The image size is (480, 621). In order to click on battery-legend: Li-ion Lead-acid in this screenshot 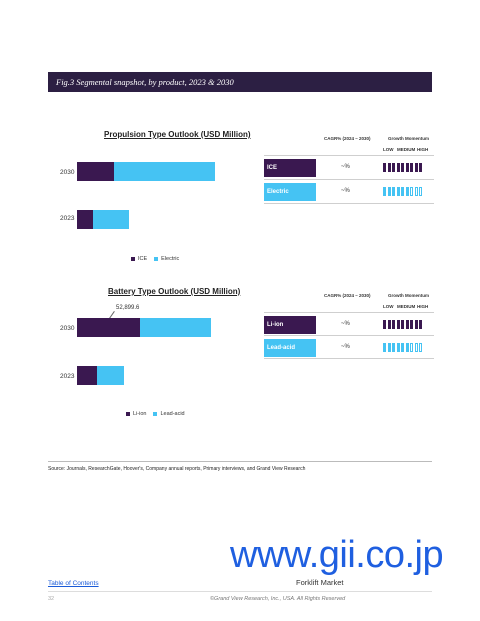, I will do `click(155, 414)`.